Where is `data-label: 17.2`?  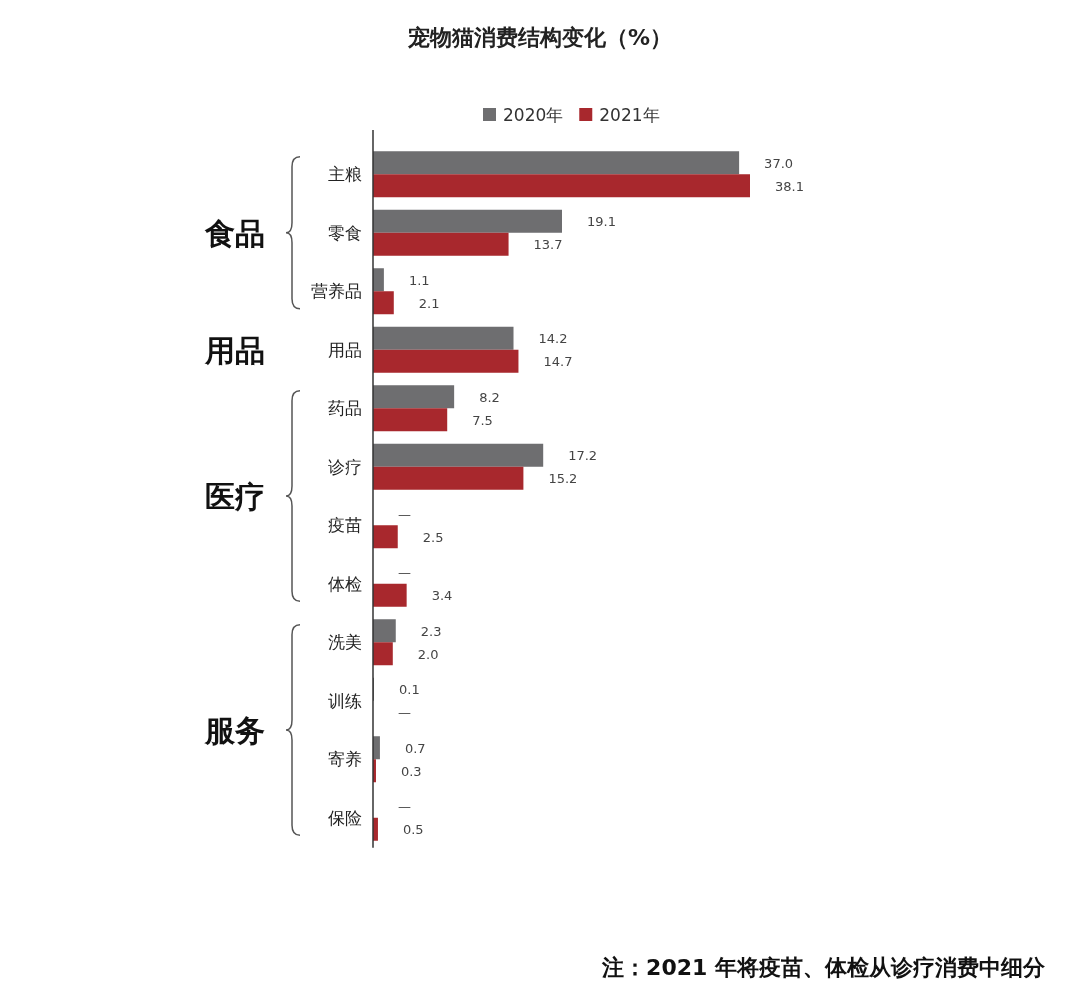 data-label: 17.2 is located at coordinates (583, 456).